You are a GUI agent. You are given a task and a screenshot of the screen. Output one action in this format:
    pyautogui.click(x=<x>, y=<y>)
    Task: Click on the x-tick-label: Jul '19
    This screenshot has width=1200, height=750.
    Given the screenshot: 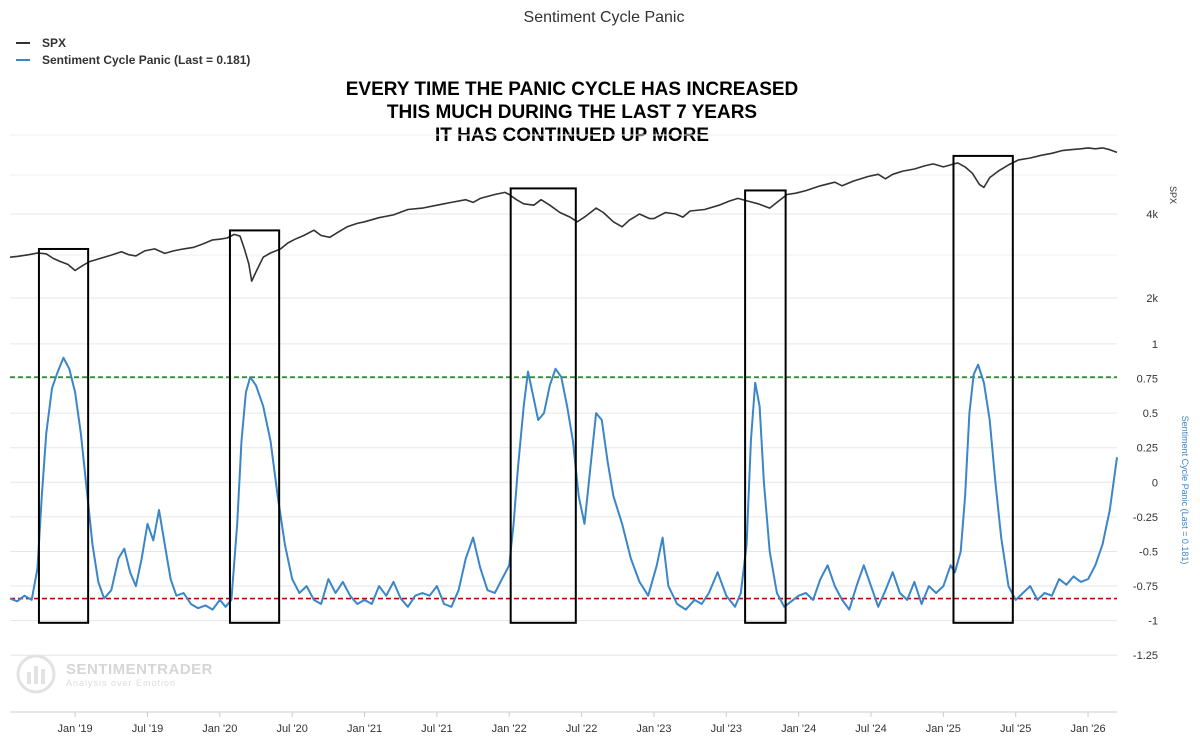 What is the action you would take?
    pyautogui.click(x=147, y=729)
    